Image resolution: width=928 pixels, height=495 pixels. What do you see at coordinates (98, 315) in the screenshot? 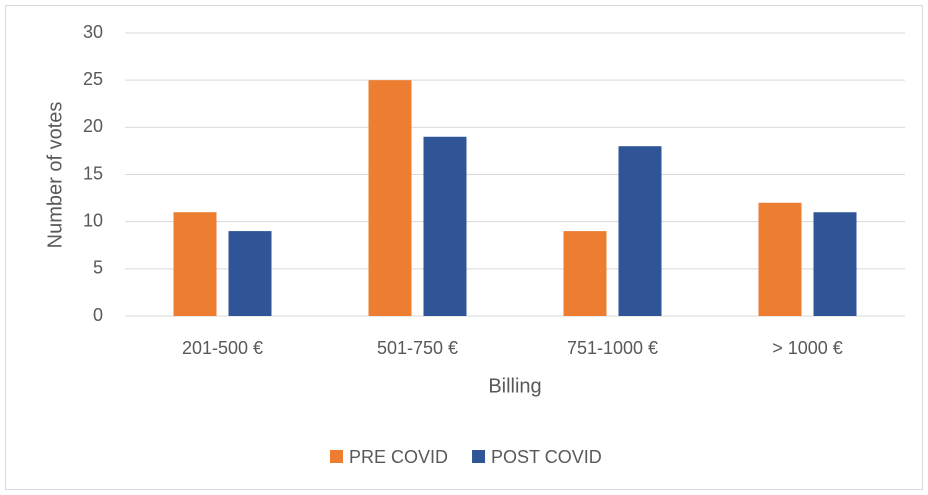
I see `y-tick-label: 0` at bounding box center [98, 315].